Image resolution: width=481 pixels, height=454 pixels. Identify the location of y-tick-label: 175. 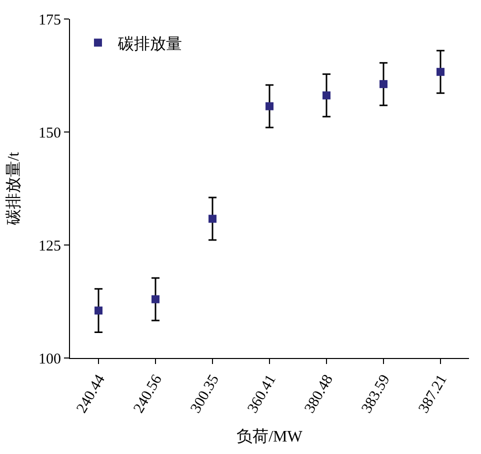
(49, 20).